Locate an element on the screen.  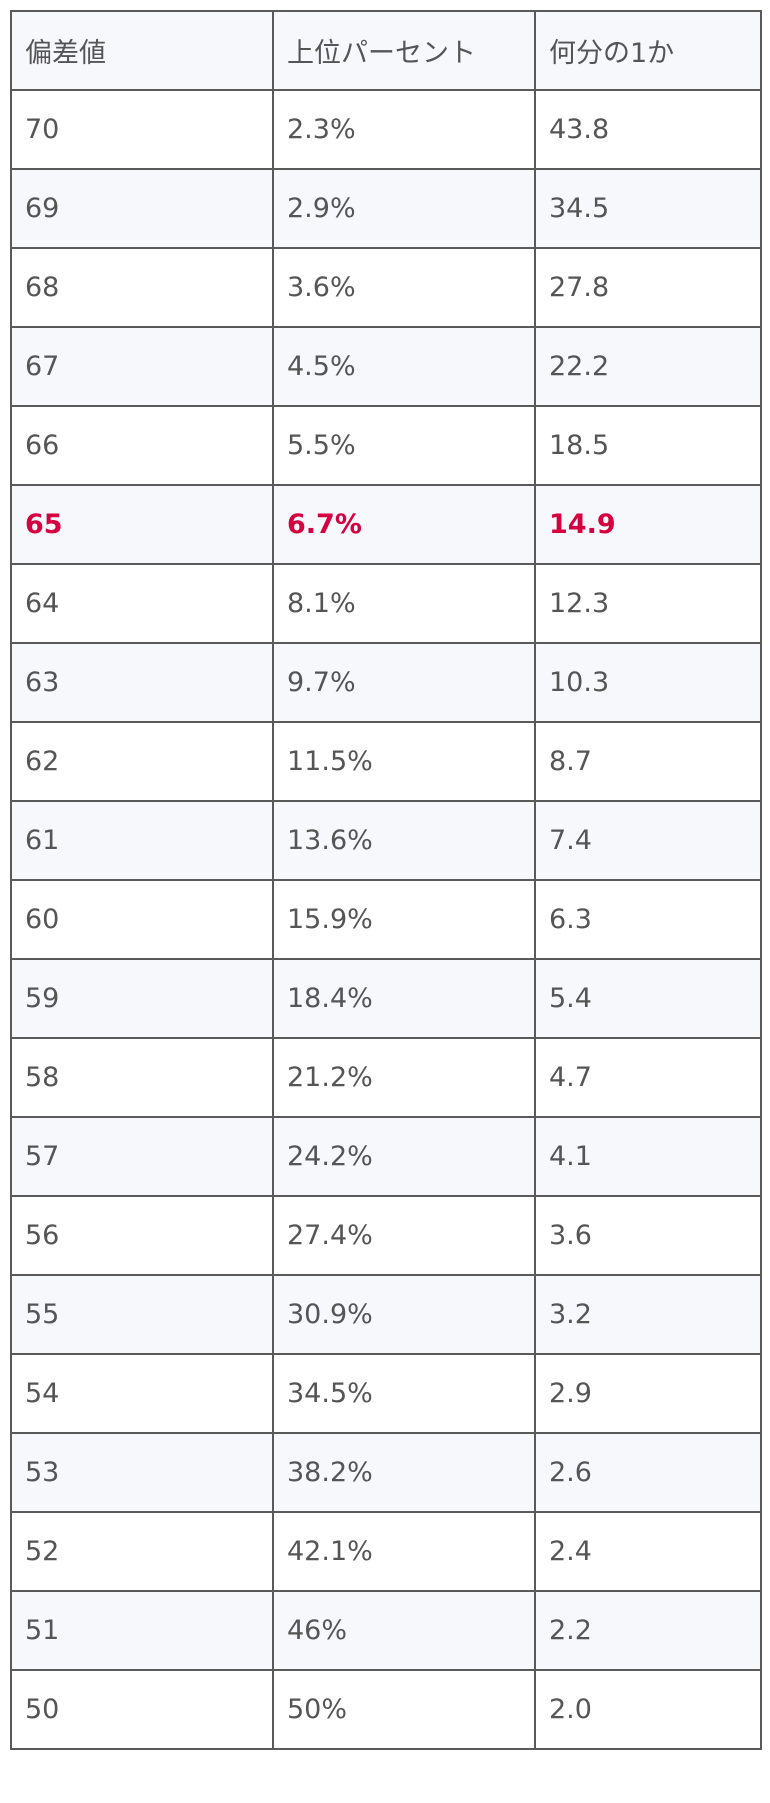
cell-one-in-n: 7.4 is located at coordinates (648, 840).